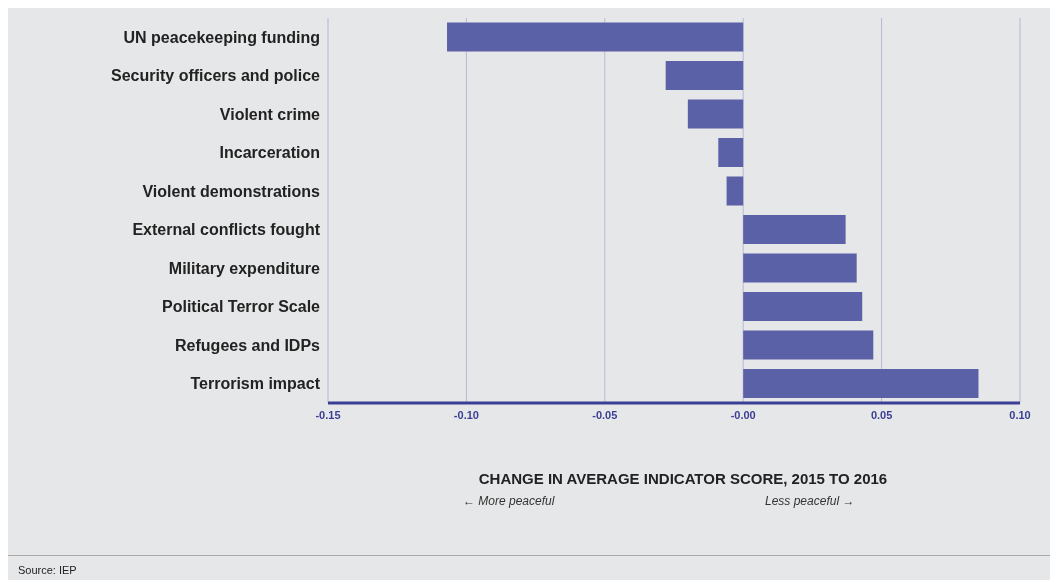 The image size is (1058, 588). Describe the element at coordinates (226, 230) in the screenshot. I see `y-tick-label: External conflicts fought` at that location.